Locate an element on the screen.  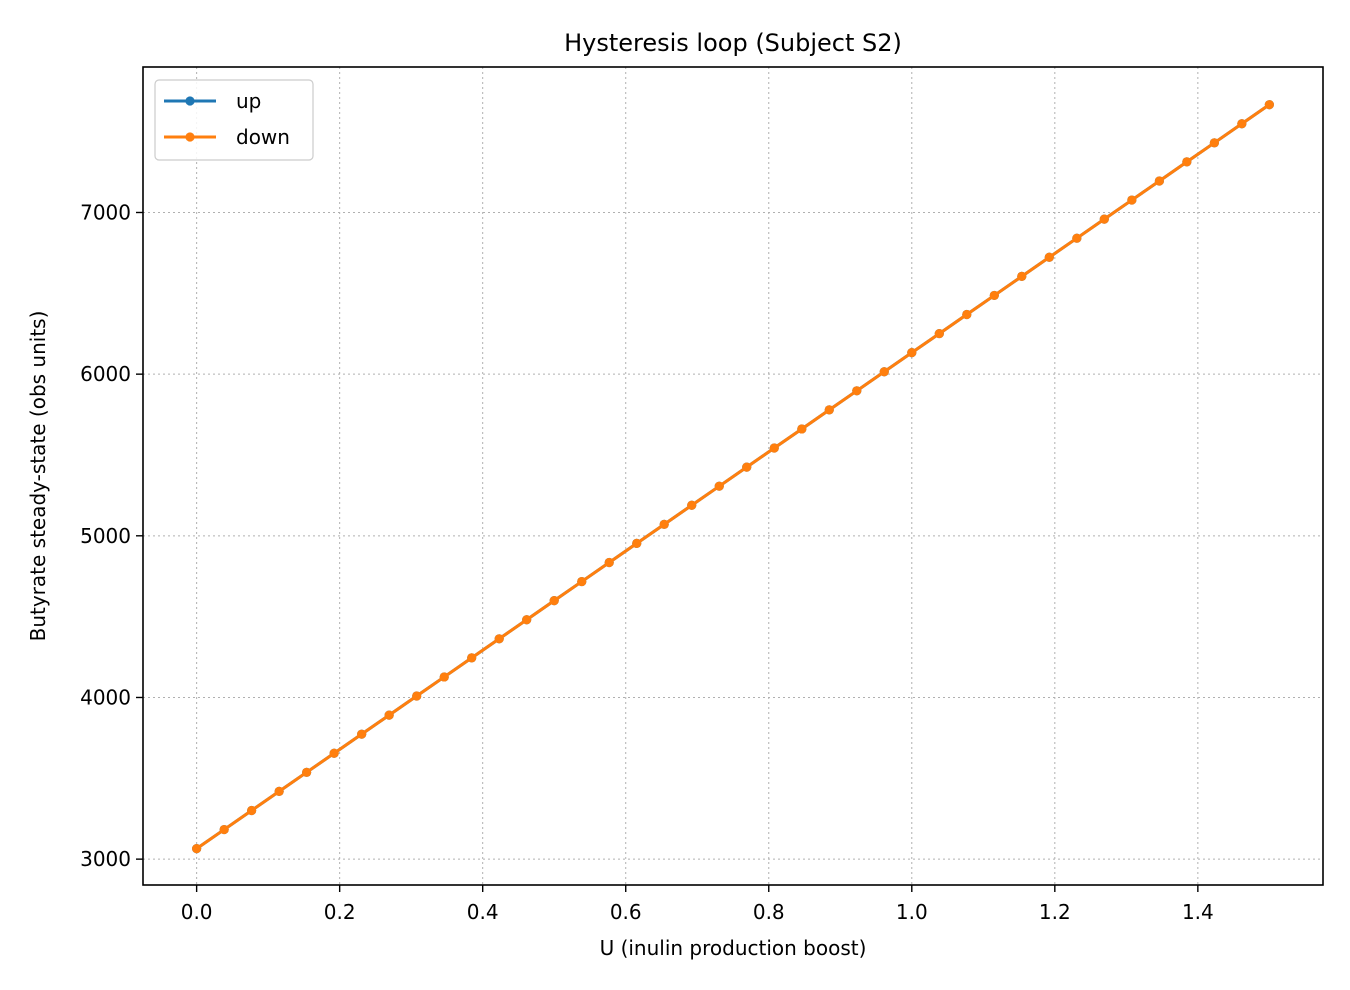
y-tick-label: 3000 is located at coordinates (105, 859).